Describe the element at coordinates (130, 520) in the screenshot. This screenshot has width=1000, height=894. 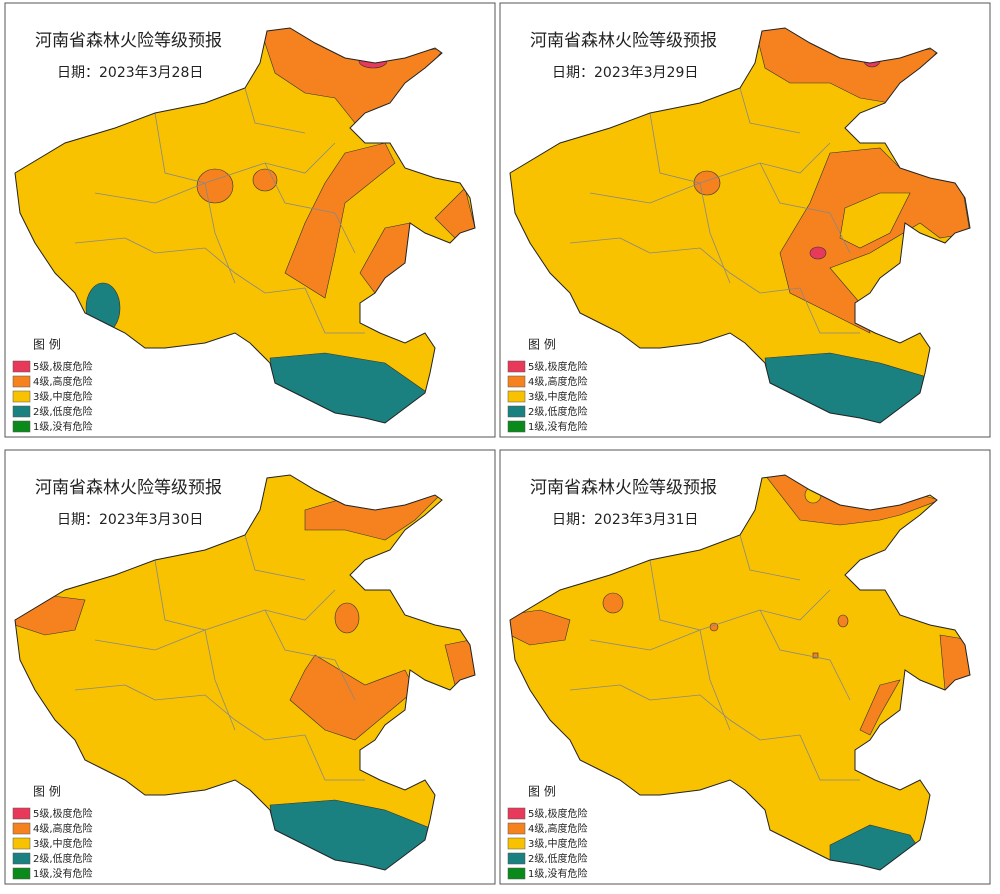
I see `map-date: 日期：2023年3月30日` at that location.